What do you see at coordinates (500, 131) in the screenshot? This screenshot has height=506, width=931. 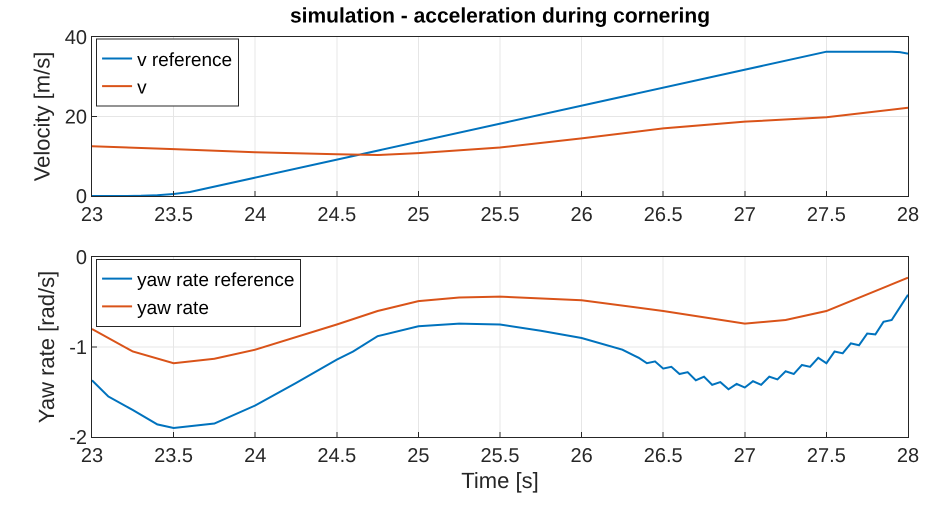 I see `line-series` at bounding box center [500, 131].